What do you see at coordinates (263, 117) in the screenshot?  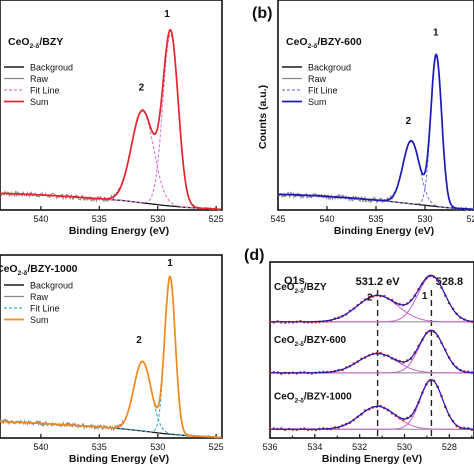 I see `y-axis-label: Counts (a.u.)` at bounding box center [263, 117].